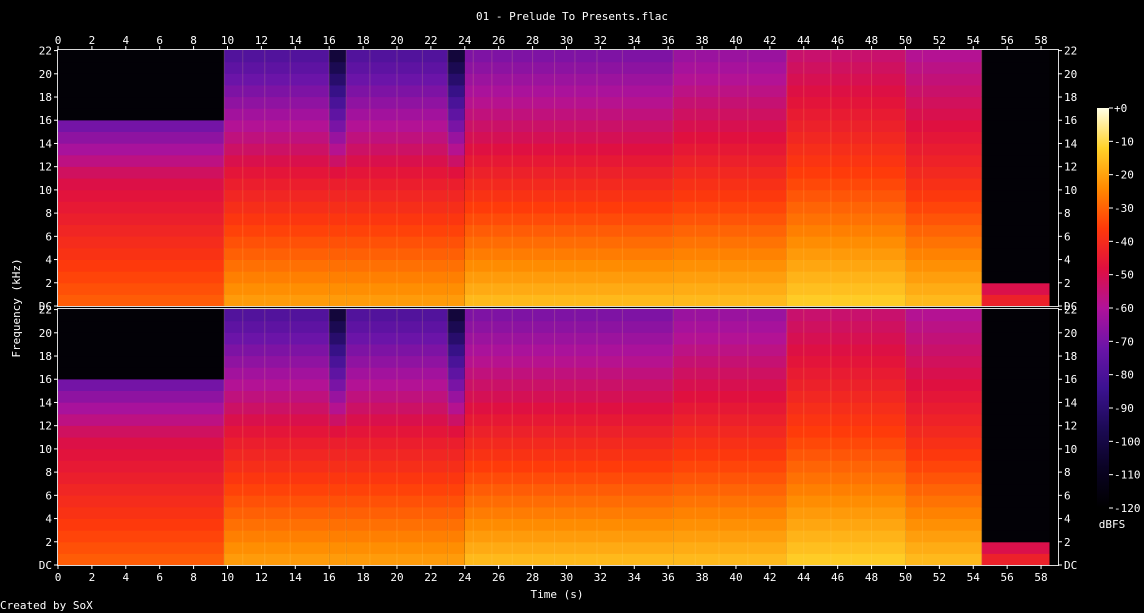 The width and height of the screenshot is (1144, 613). I want to click on y-tick-label: 14, so click(1071, 143).